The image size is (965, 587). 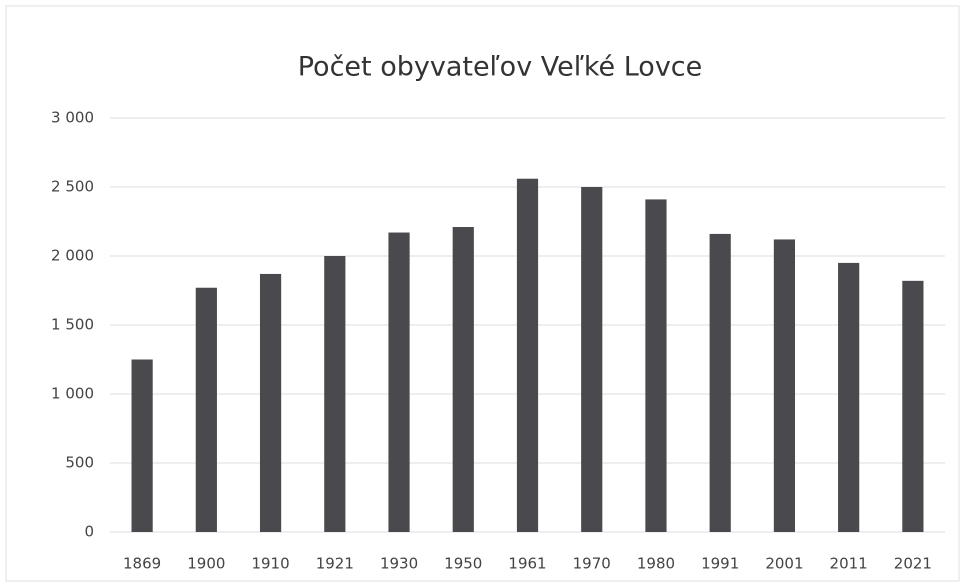 I want to click on x-tick-label: 2021, so click(x=913, y=564).